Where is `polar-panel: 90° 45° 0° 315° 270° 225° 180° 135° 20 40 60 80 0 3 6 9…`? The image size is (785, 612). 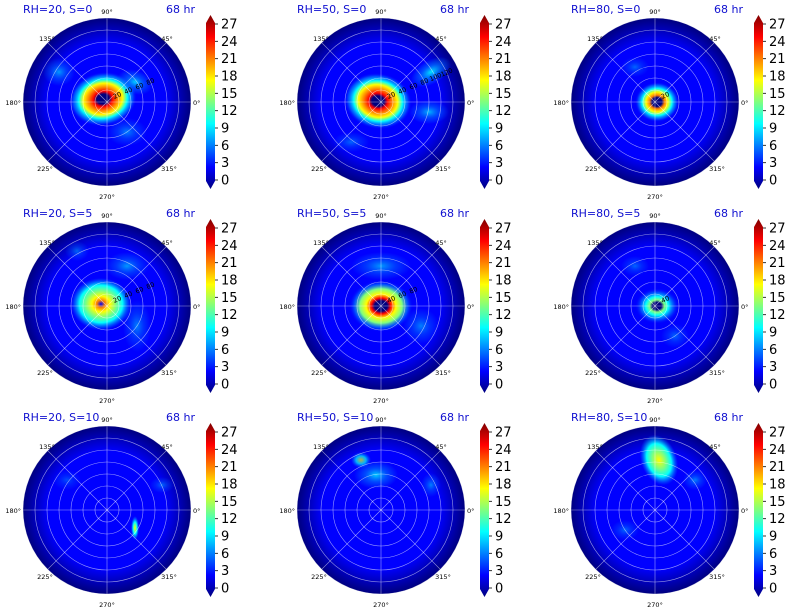 polar-panel: 90° 45° 0° 315° 270° 225° 180° 135° 20 40 60 80 0 3 6 9… is located at coordinates (131, 306).